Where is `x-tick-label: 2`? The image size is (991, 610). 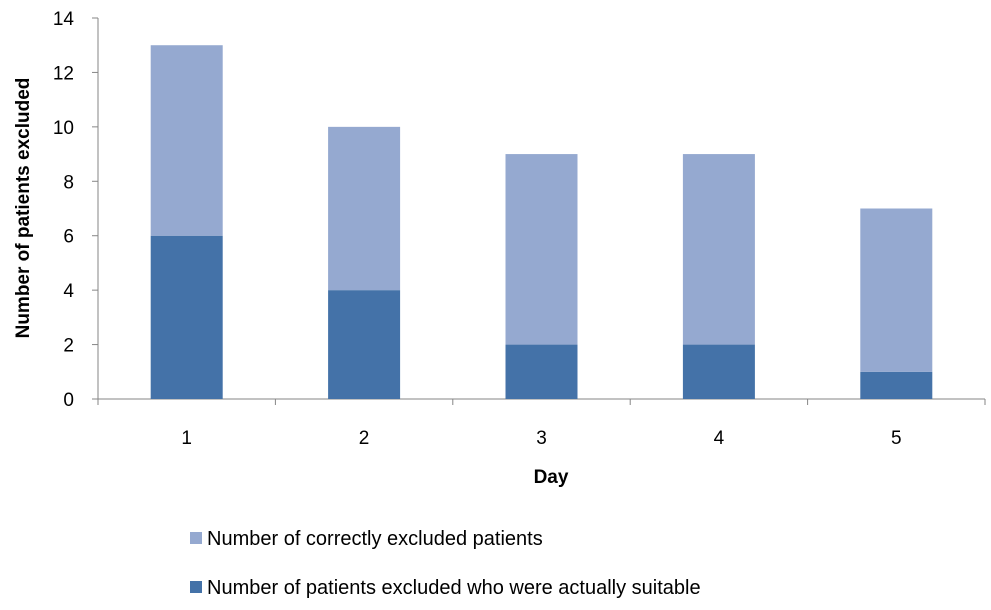 x-tick-label: 2 is located at coordinates (364, 438).